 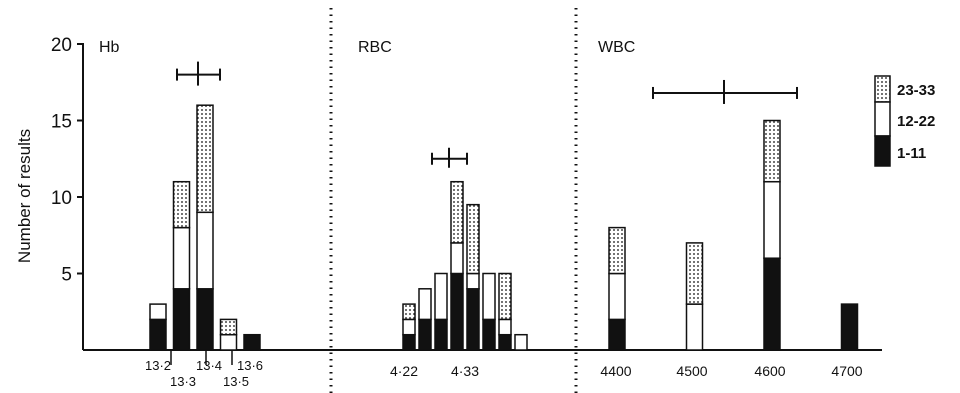 I want to click on y-tick-label: 10, so click(x=61, y=198).